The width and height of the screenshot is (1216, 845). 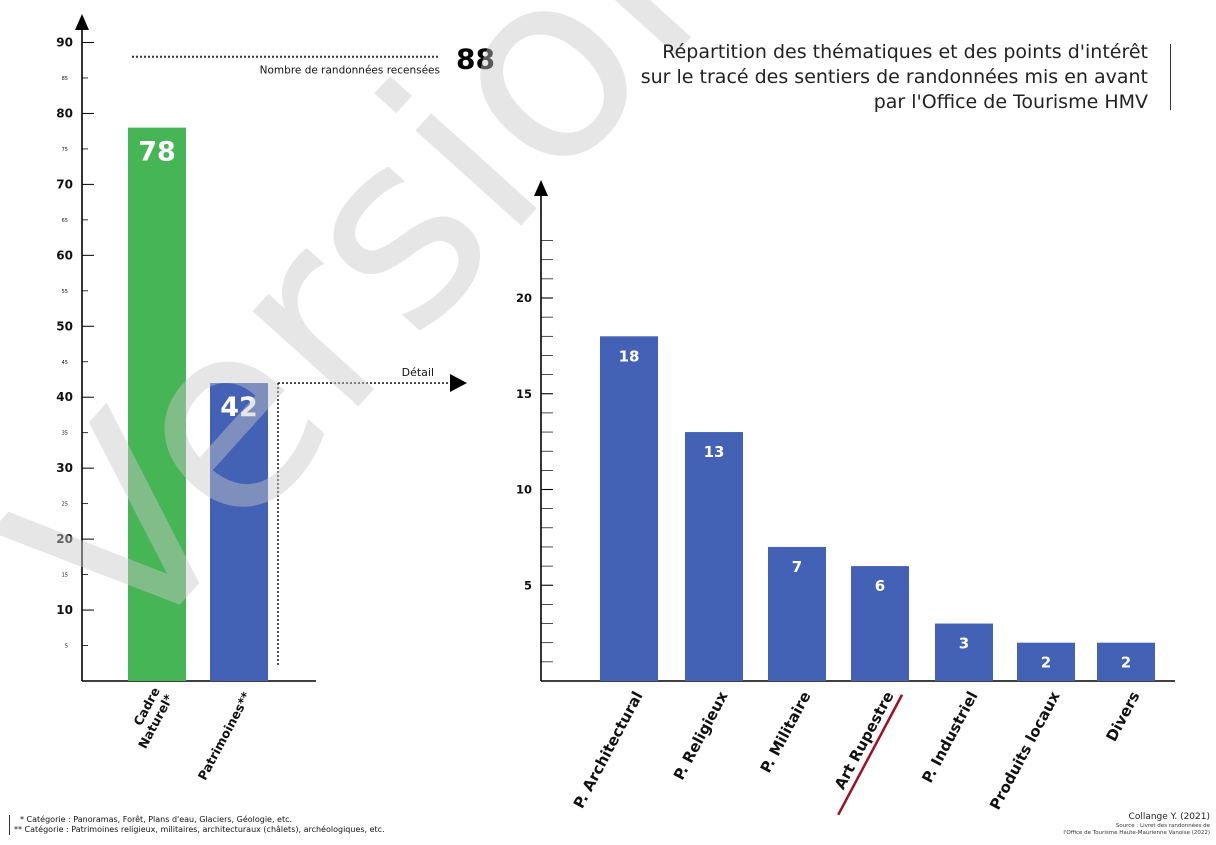 I want to click on x-tick-label-2-text: Produits locaux, so click(x=1025, y=750).